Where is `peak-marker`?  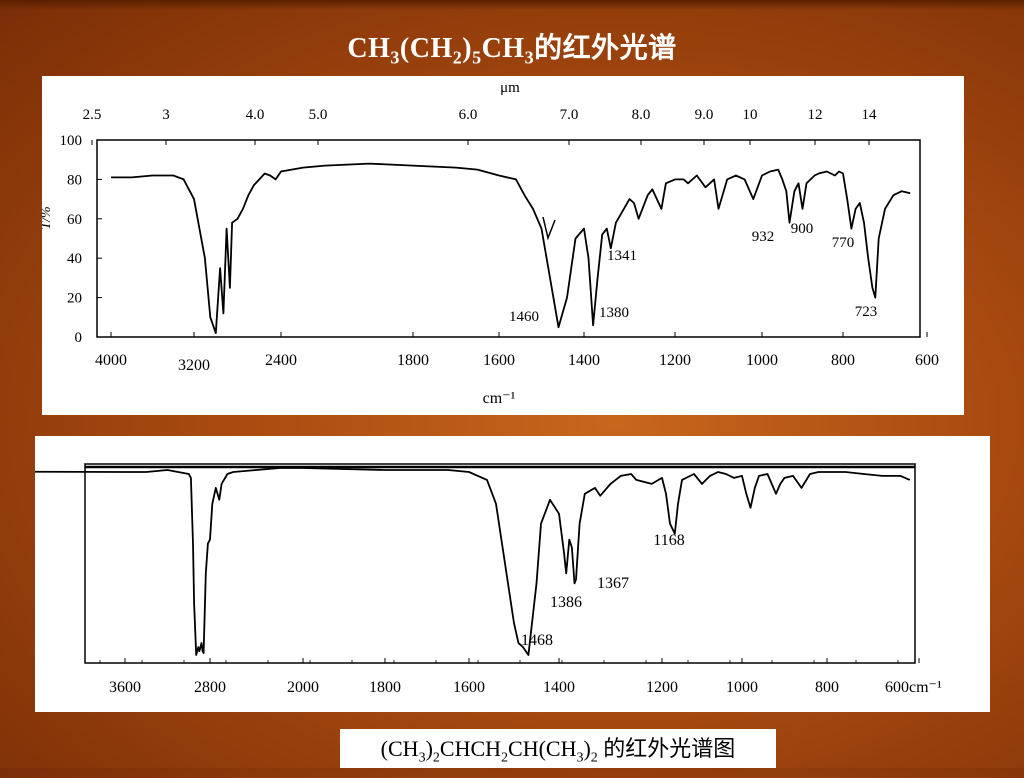
peak-marker is located at coordinates (549, 228).